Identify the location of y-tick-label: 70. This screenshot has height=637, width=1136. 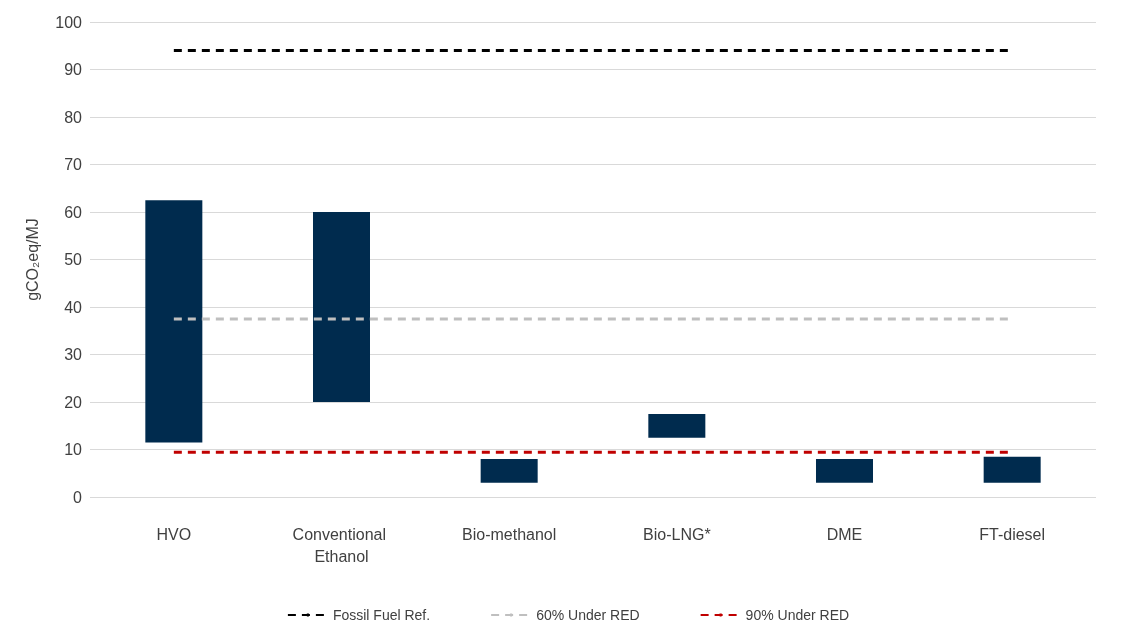
(73, 164).